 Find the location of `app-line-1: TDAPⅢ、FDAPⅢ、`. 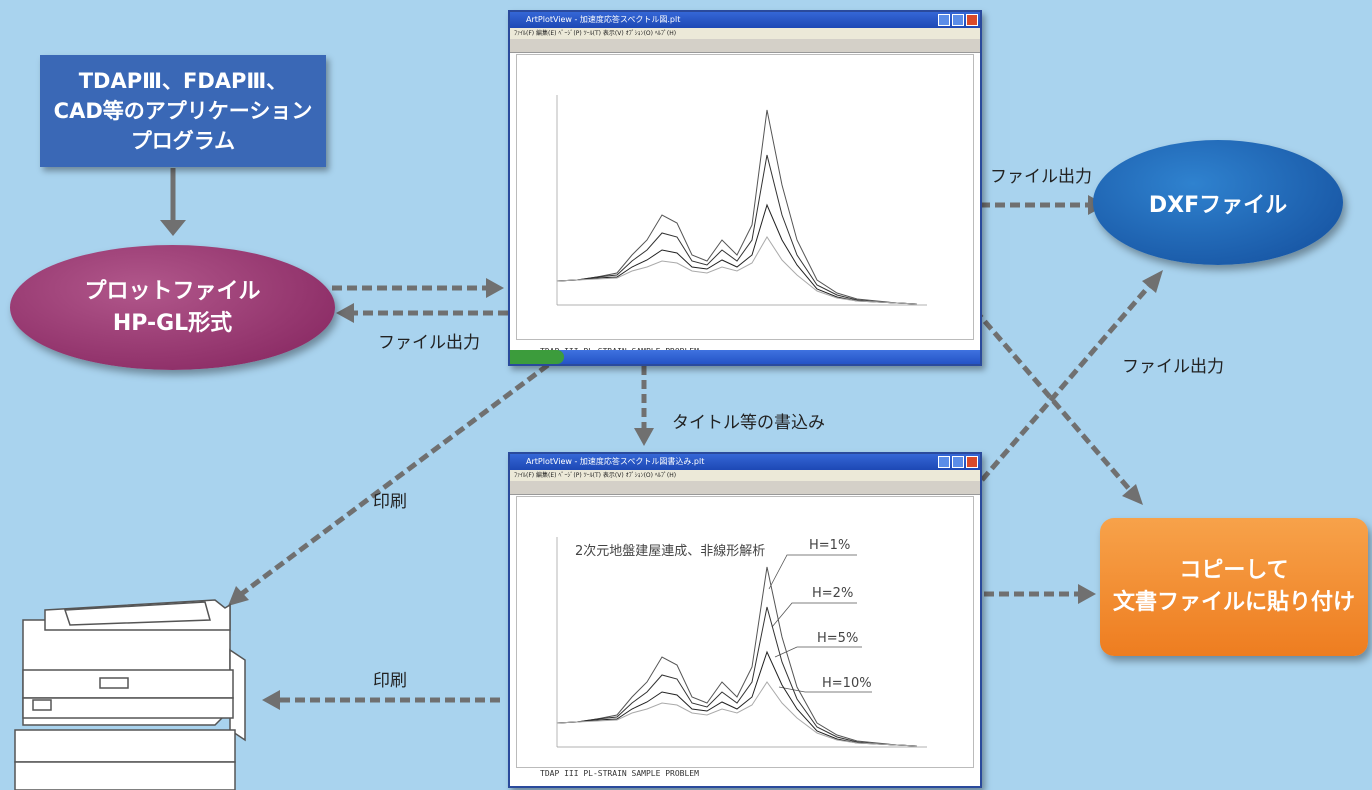

app-line-1: TDAPⅢ、FDAPⅢ、 is located at coordinates (183, 81).